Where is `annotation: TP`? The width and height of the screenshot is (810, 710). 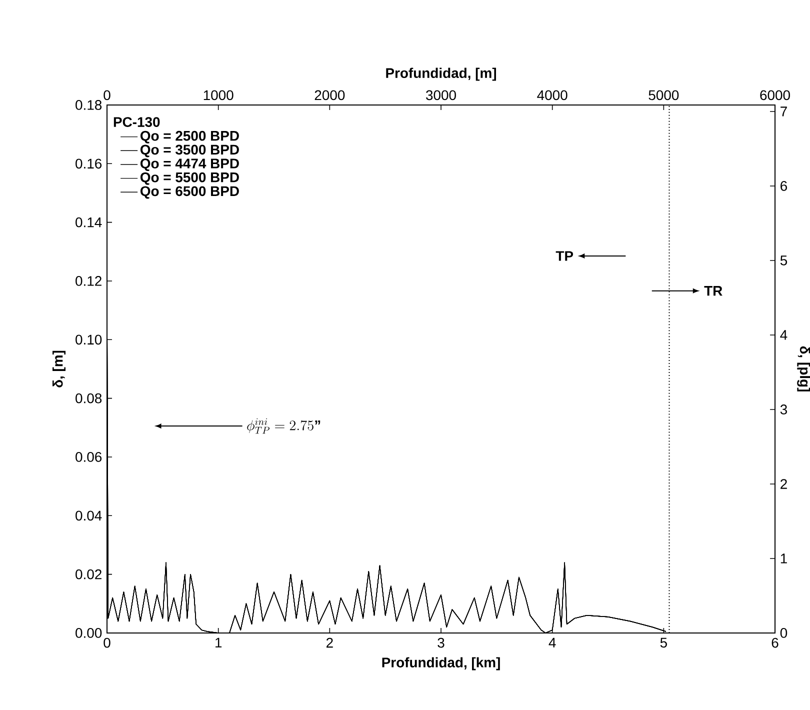
annotation: TP is located at coordinates (565, 256).